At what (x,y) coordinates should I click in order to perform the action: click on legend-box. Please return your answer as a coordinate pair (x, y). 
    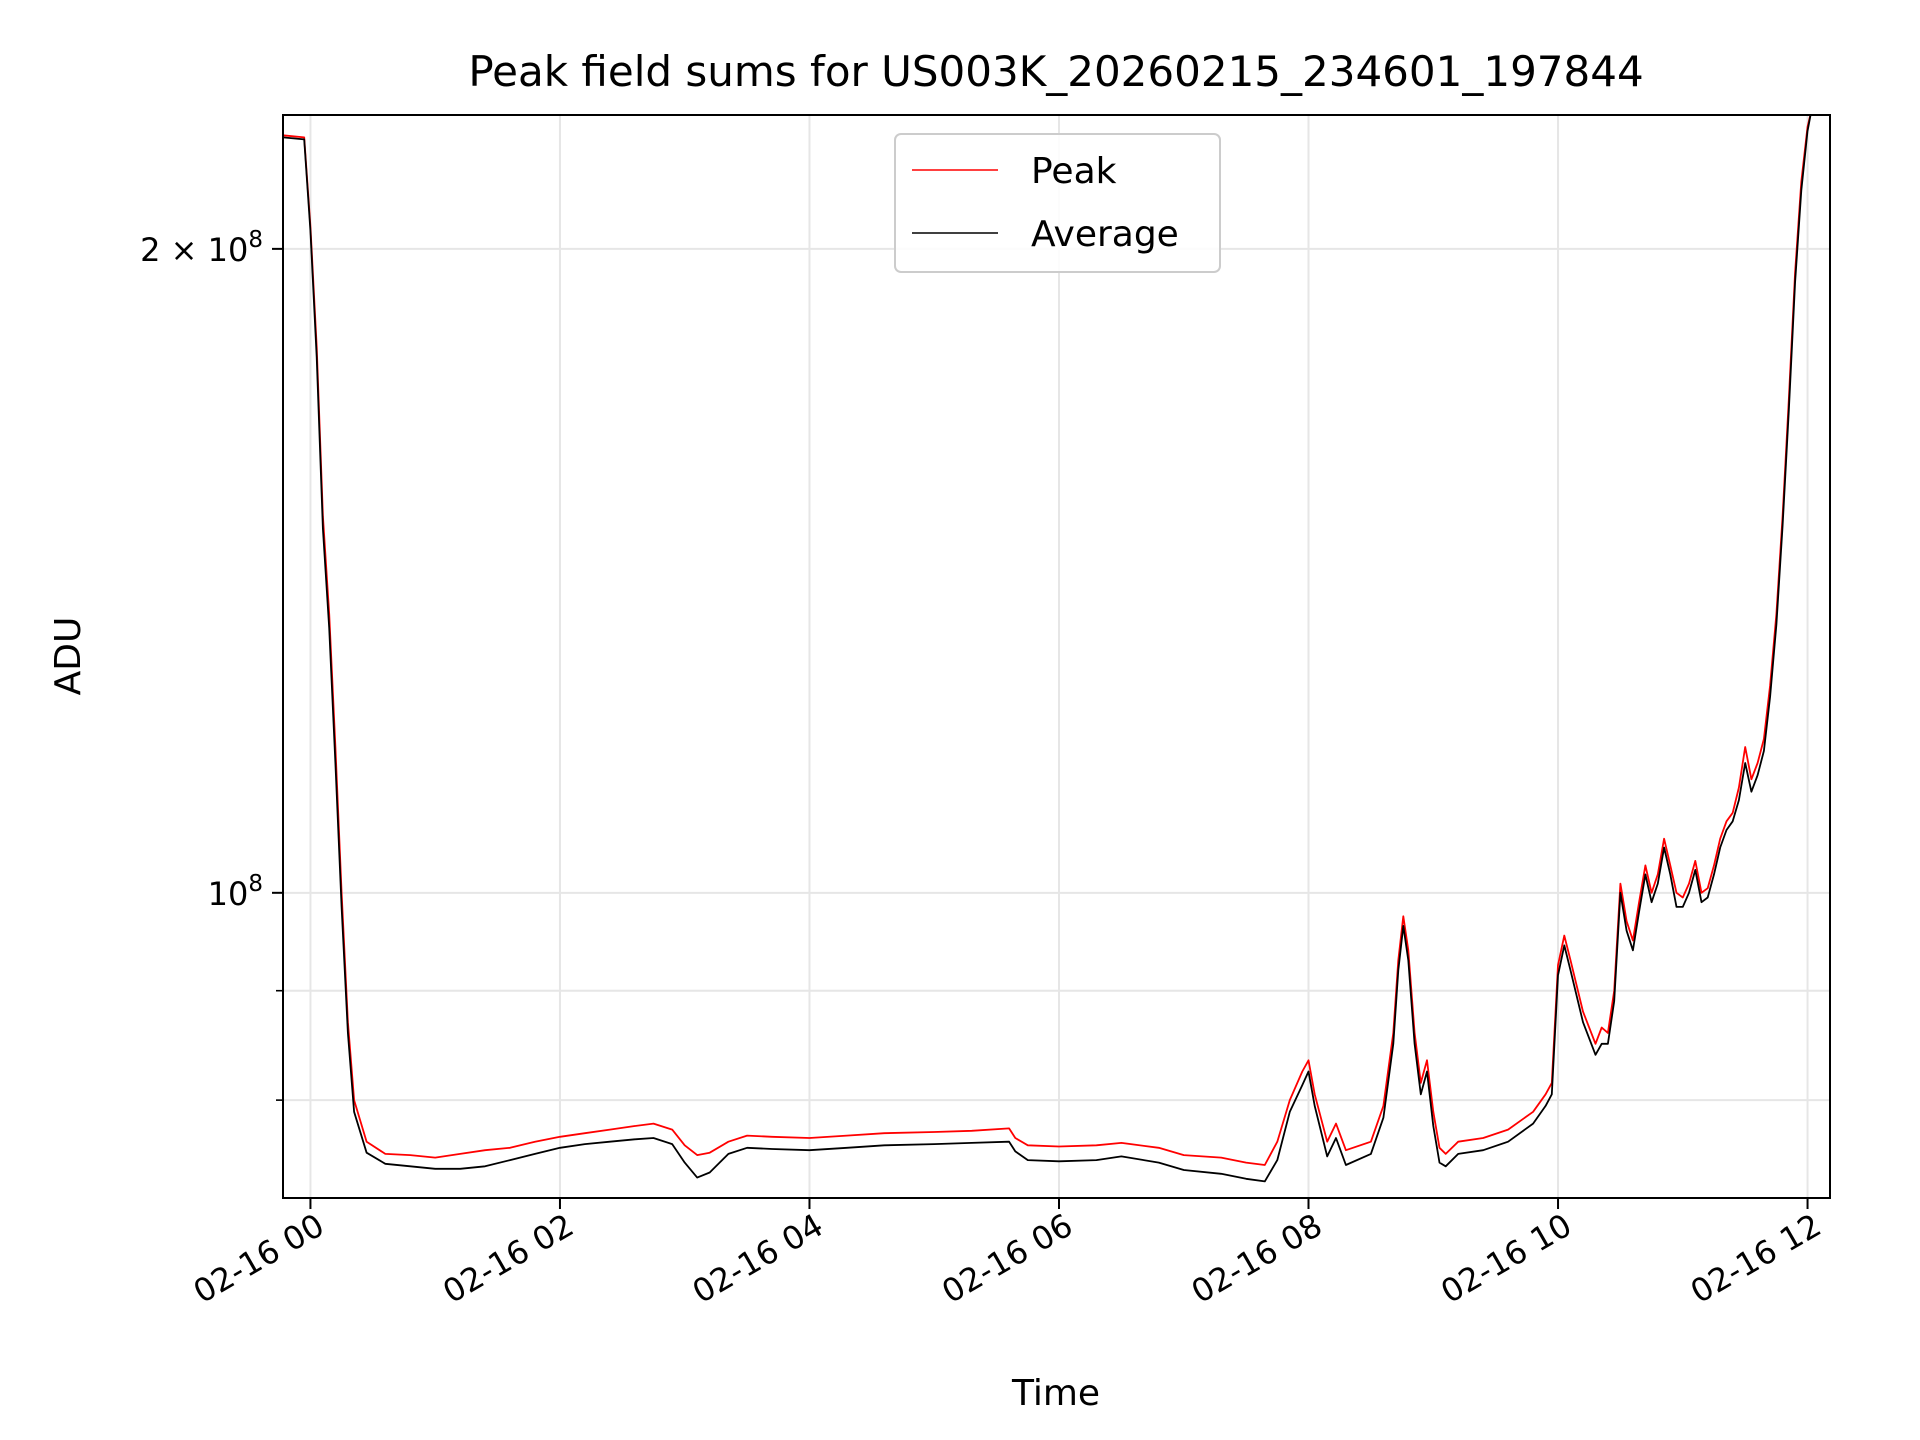
    Looking at the image, I should click on (1057, 203).